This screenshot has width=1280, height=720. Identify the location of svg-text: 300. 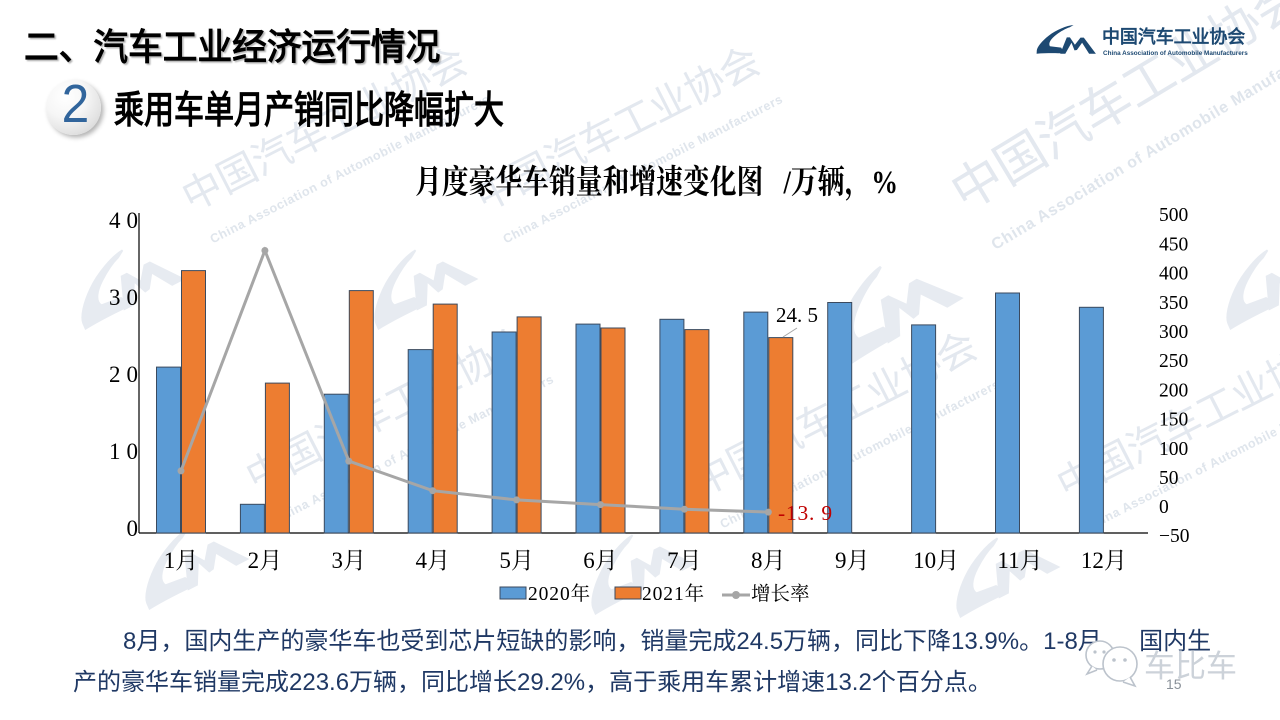
(1173, 332).